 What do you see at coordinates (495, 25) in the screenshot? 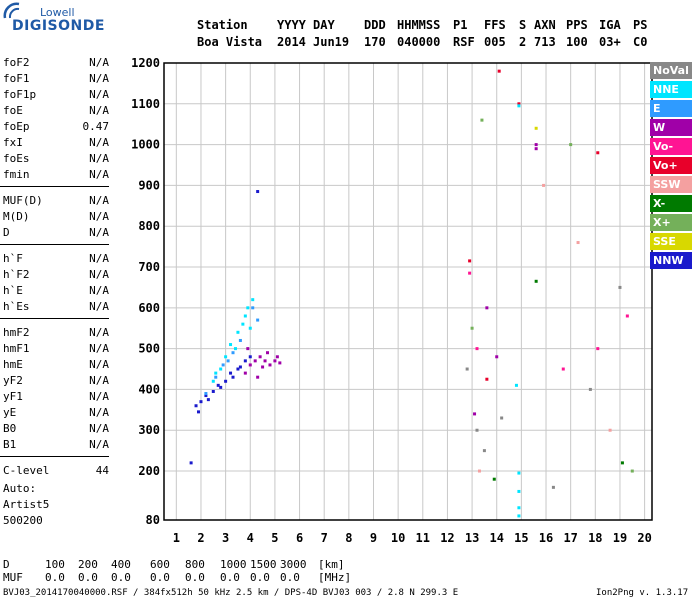
I see `header-label-6: FFS` at bounding box center [495, 25].